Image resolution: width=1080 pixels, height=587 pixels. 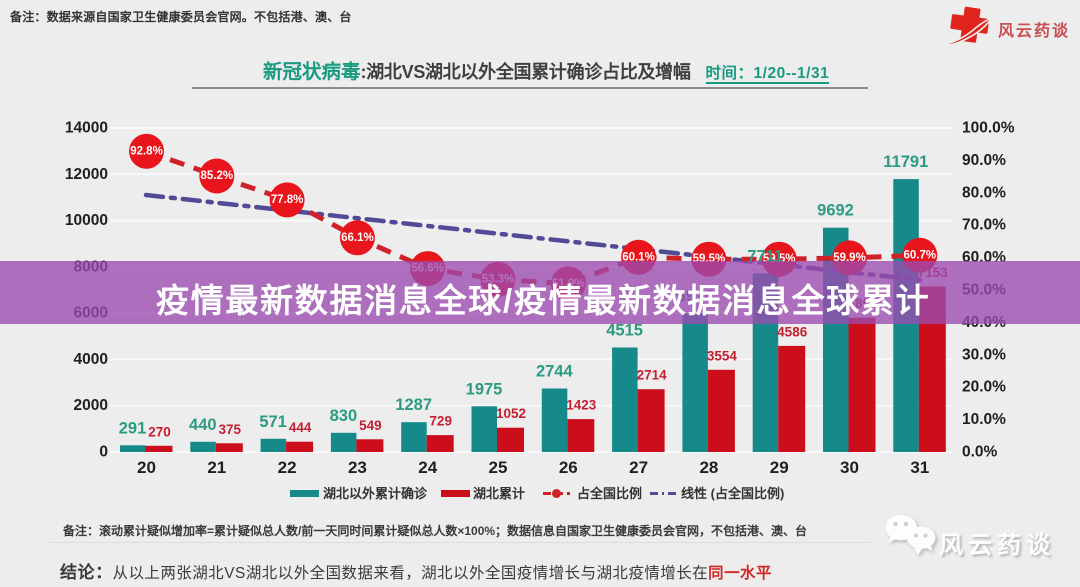 What do you see at coordinates (133, 428) in the screenshot?
I see `svg-text: 291` at bounding box center [133, 428].